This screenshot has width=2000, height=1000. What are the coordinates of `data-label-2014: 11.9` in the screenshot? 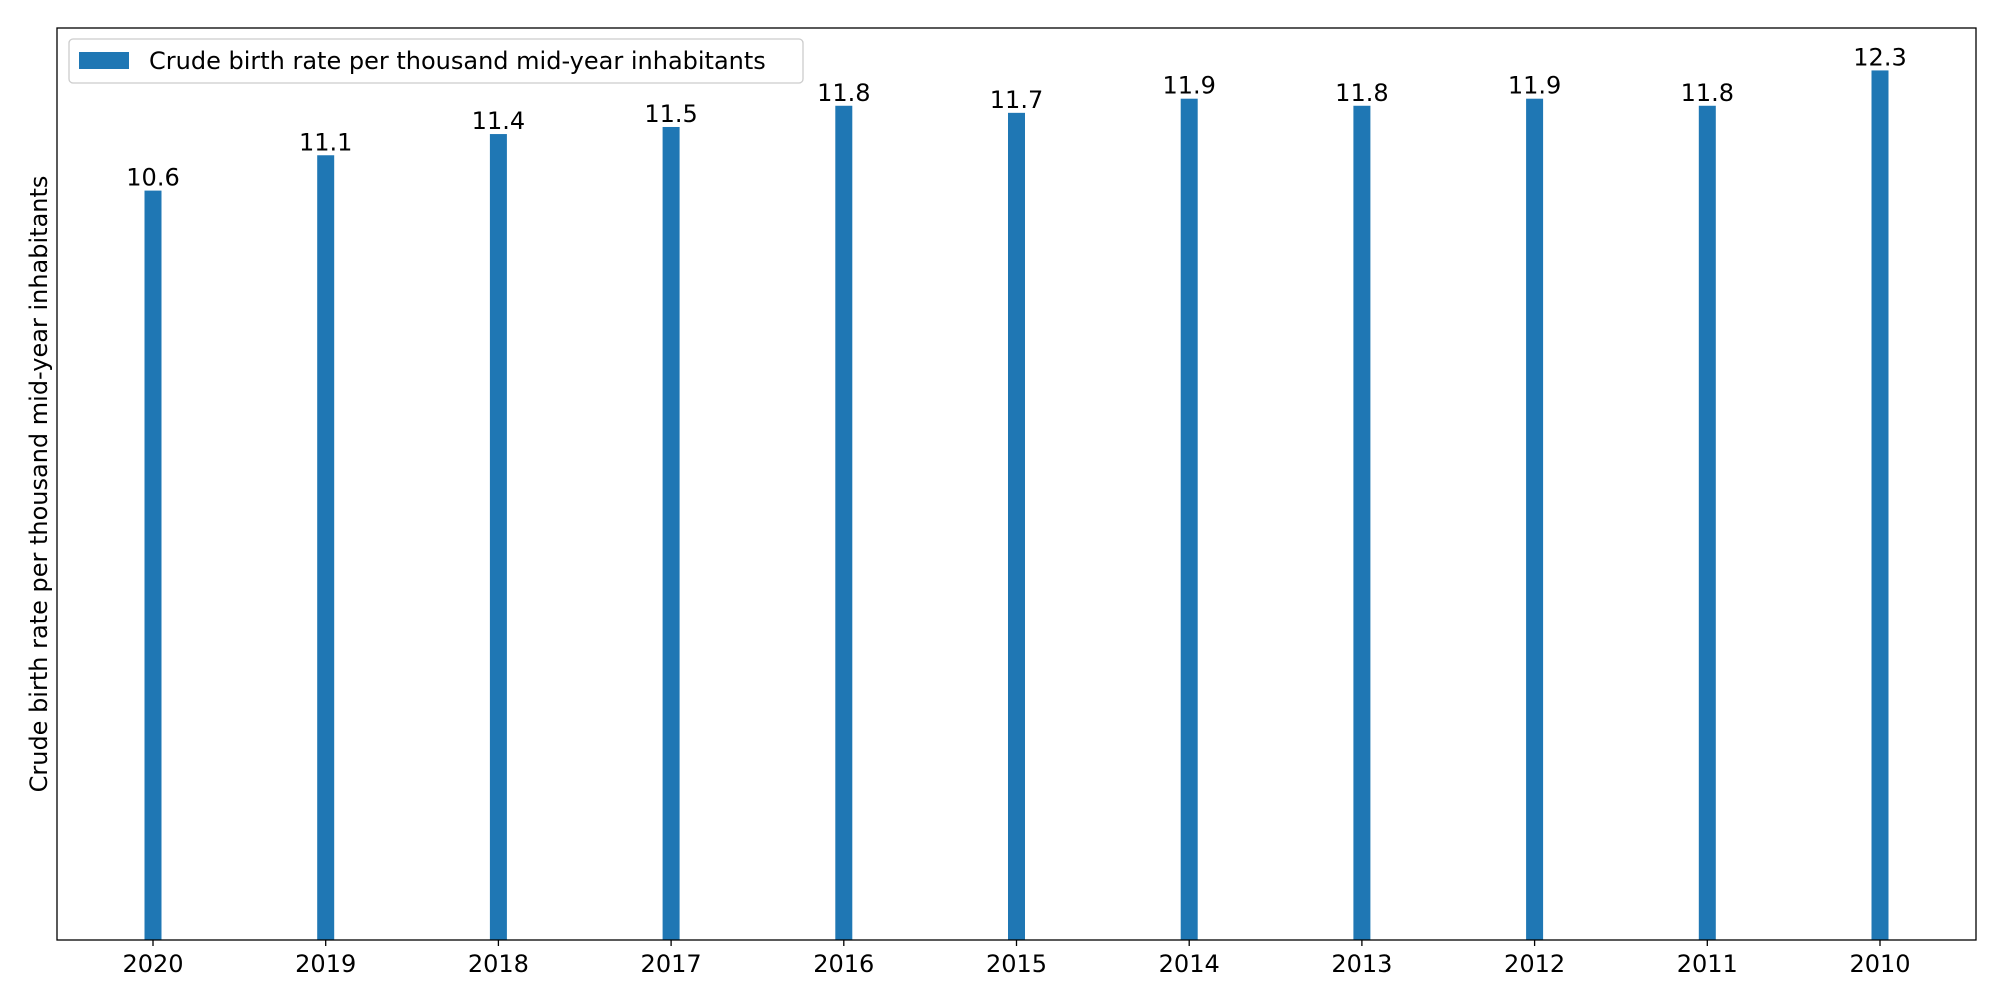 It's located at (1188, 86).